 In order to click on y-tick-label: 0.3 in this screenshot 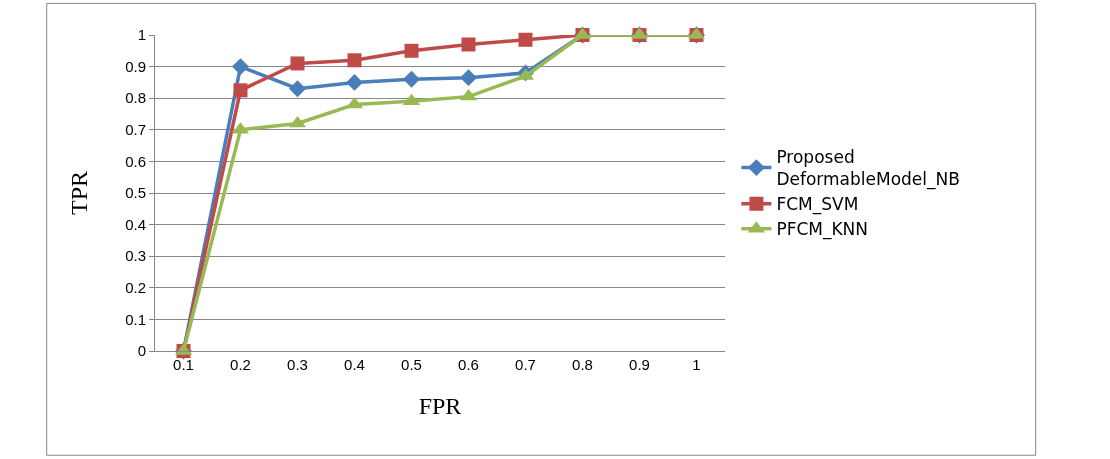, I will do `click(135, 256)`.